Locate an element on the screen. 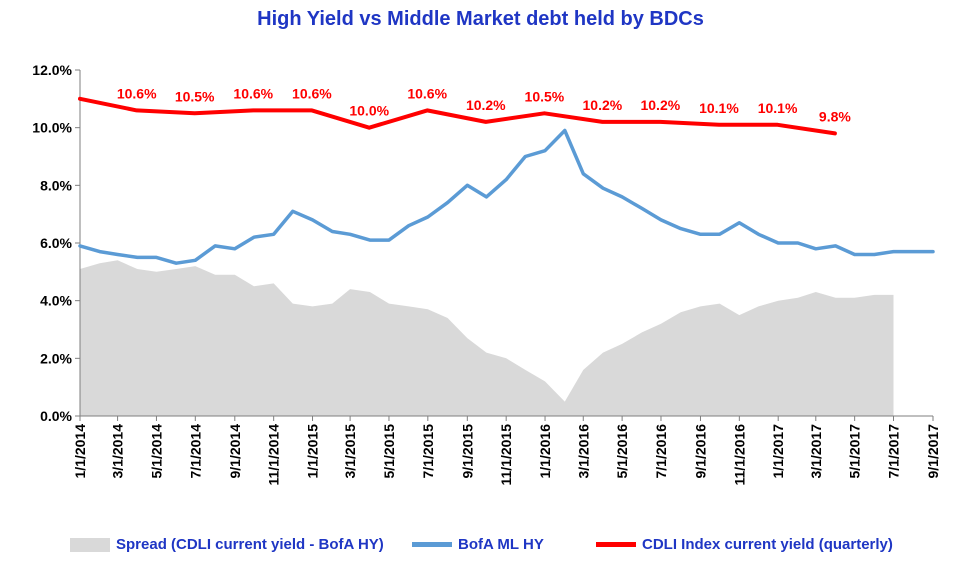 The image size is (961, 575). legend-swatch-cdli is located at coordinates (616, 544).